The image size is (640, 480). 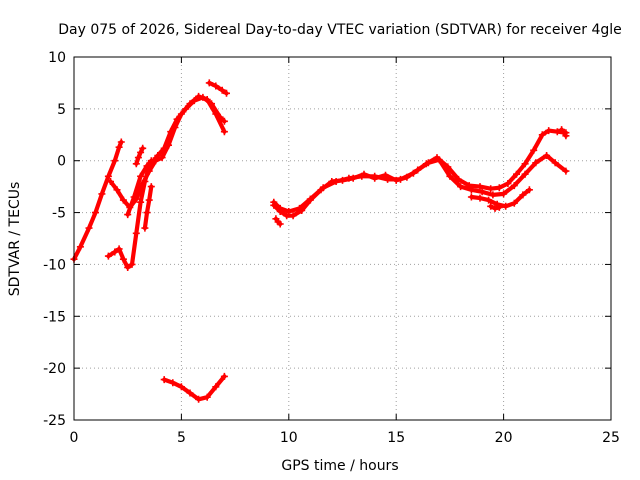 I want to click on y-tick-label: 0, so click(x=61, y=162).